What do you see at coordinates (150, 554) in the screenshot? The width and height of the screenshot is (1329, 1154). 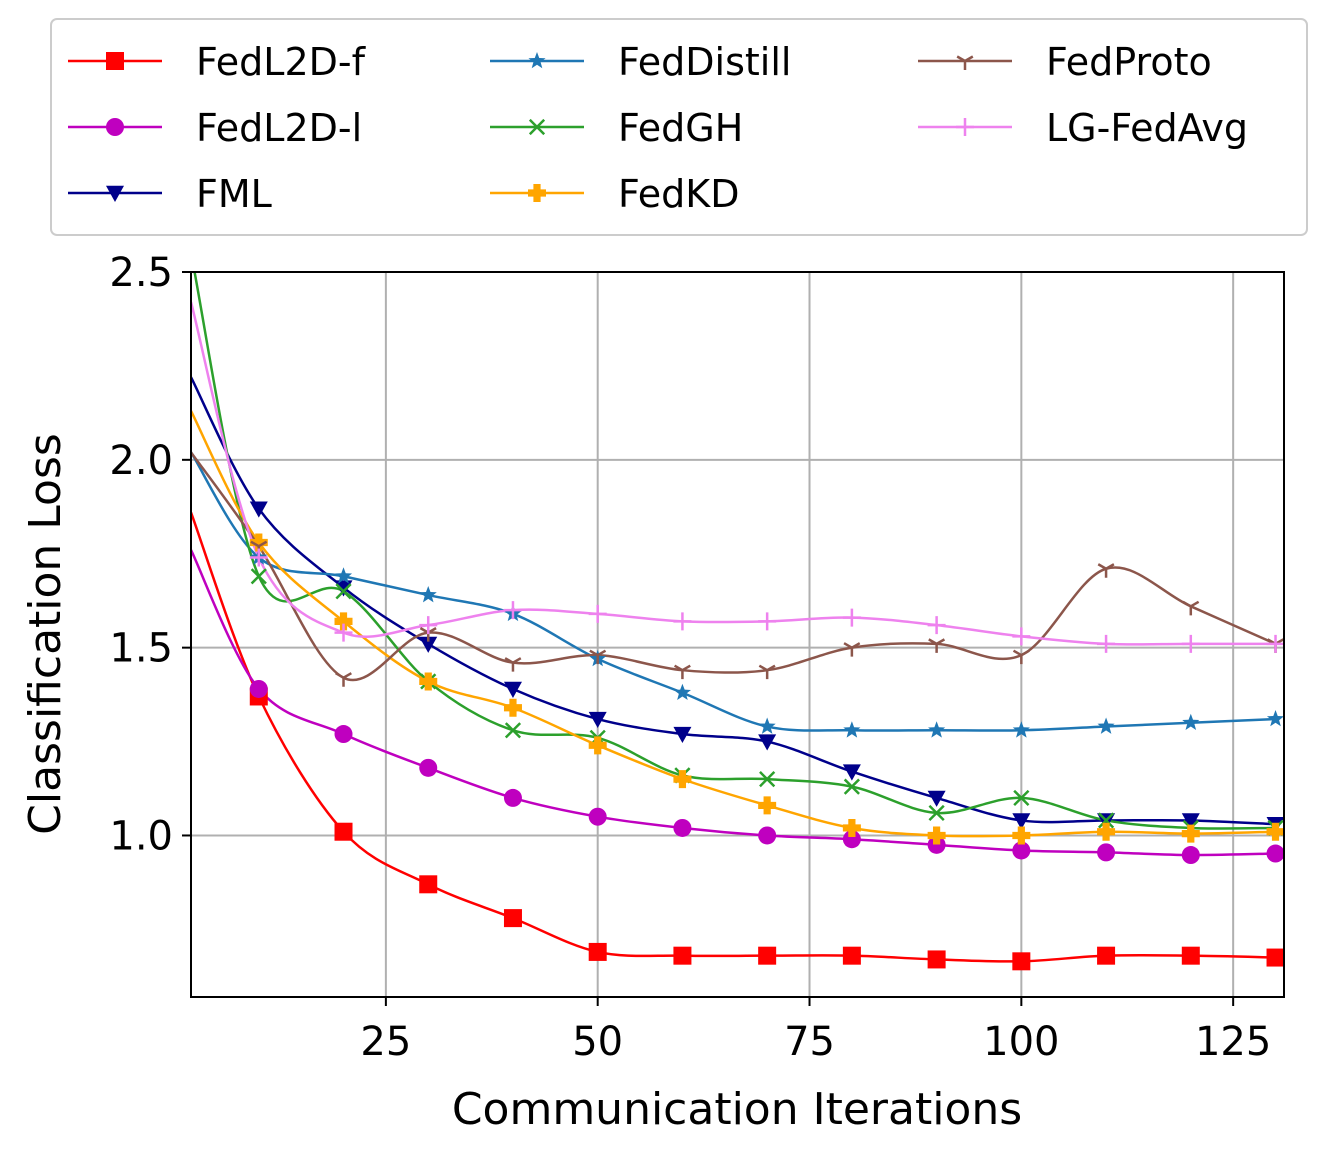 I see `y-axis-ticks: 1.0 1.5 2.0 2.5` at bounding box center [150, 554].